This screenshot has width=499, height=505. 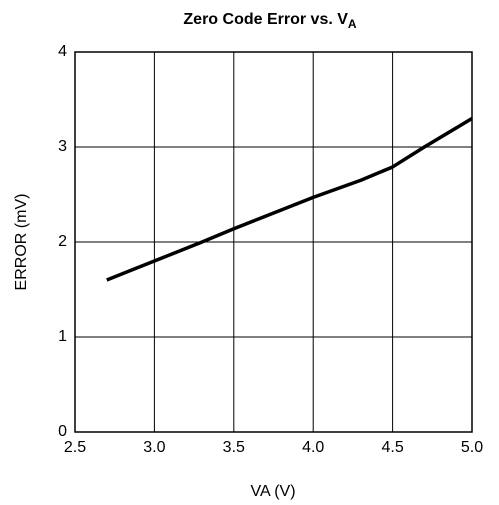 What do you see at coordinates (62, 431) in the screenshot?
I see `y-tick-label: 0` at bounding box center [62, 431].